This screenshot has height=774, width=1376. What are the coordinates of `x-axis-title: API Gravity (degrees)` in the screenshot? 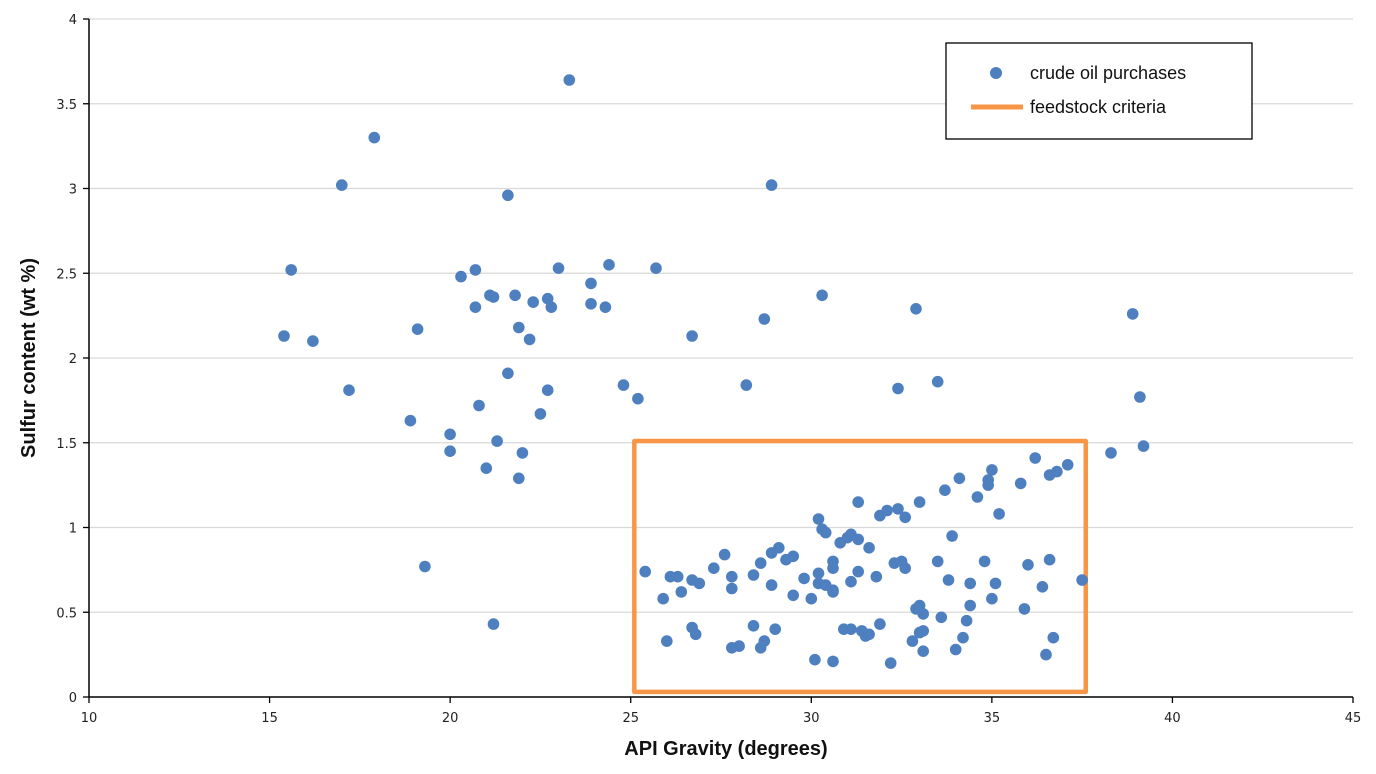 It's located at (725, 749).